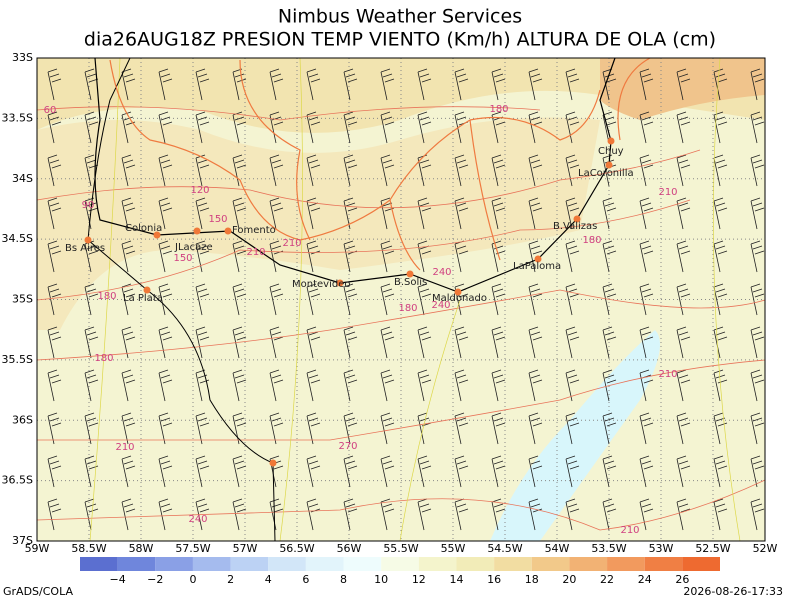 The width and height of the screenshot is (800, 600). I want to click on lat-label: 35.5S, so click(17, 359).